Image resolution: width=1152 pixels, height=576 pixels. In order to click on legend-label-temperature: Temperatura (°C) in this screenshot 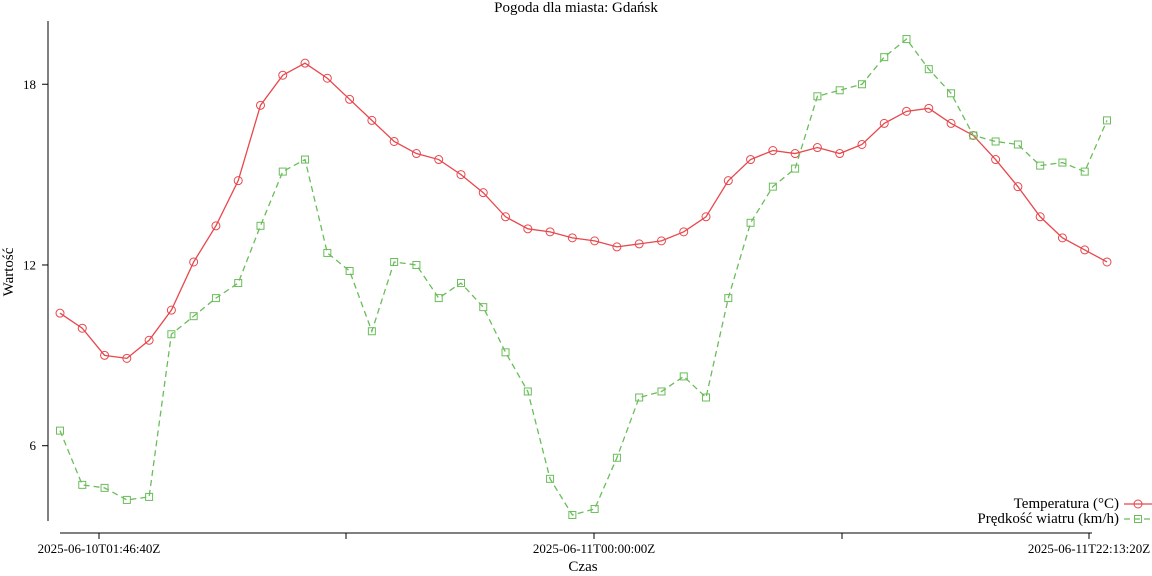, I will do `click(1066, 504)`.